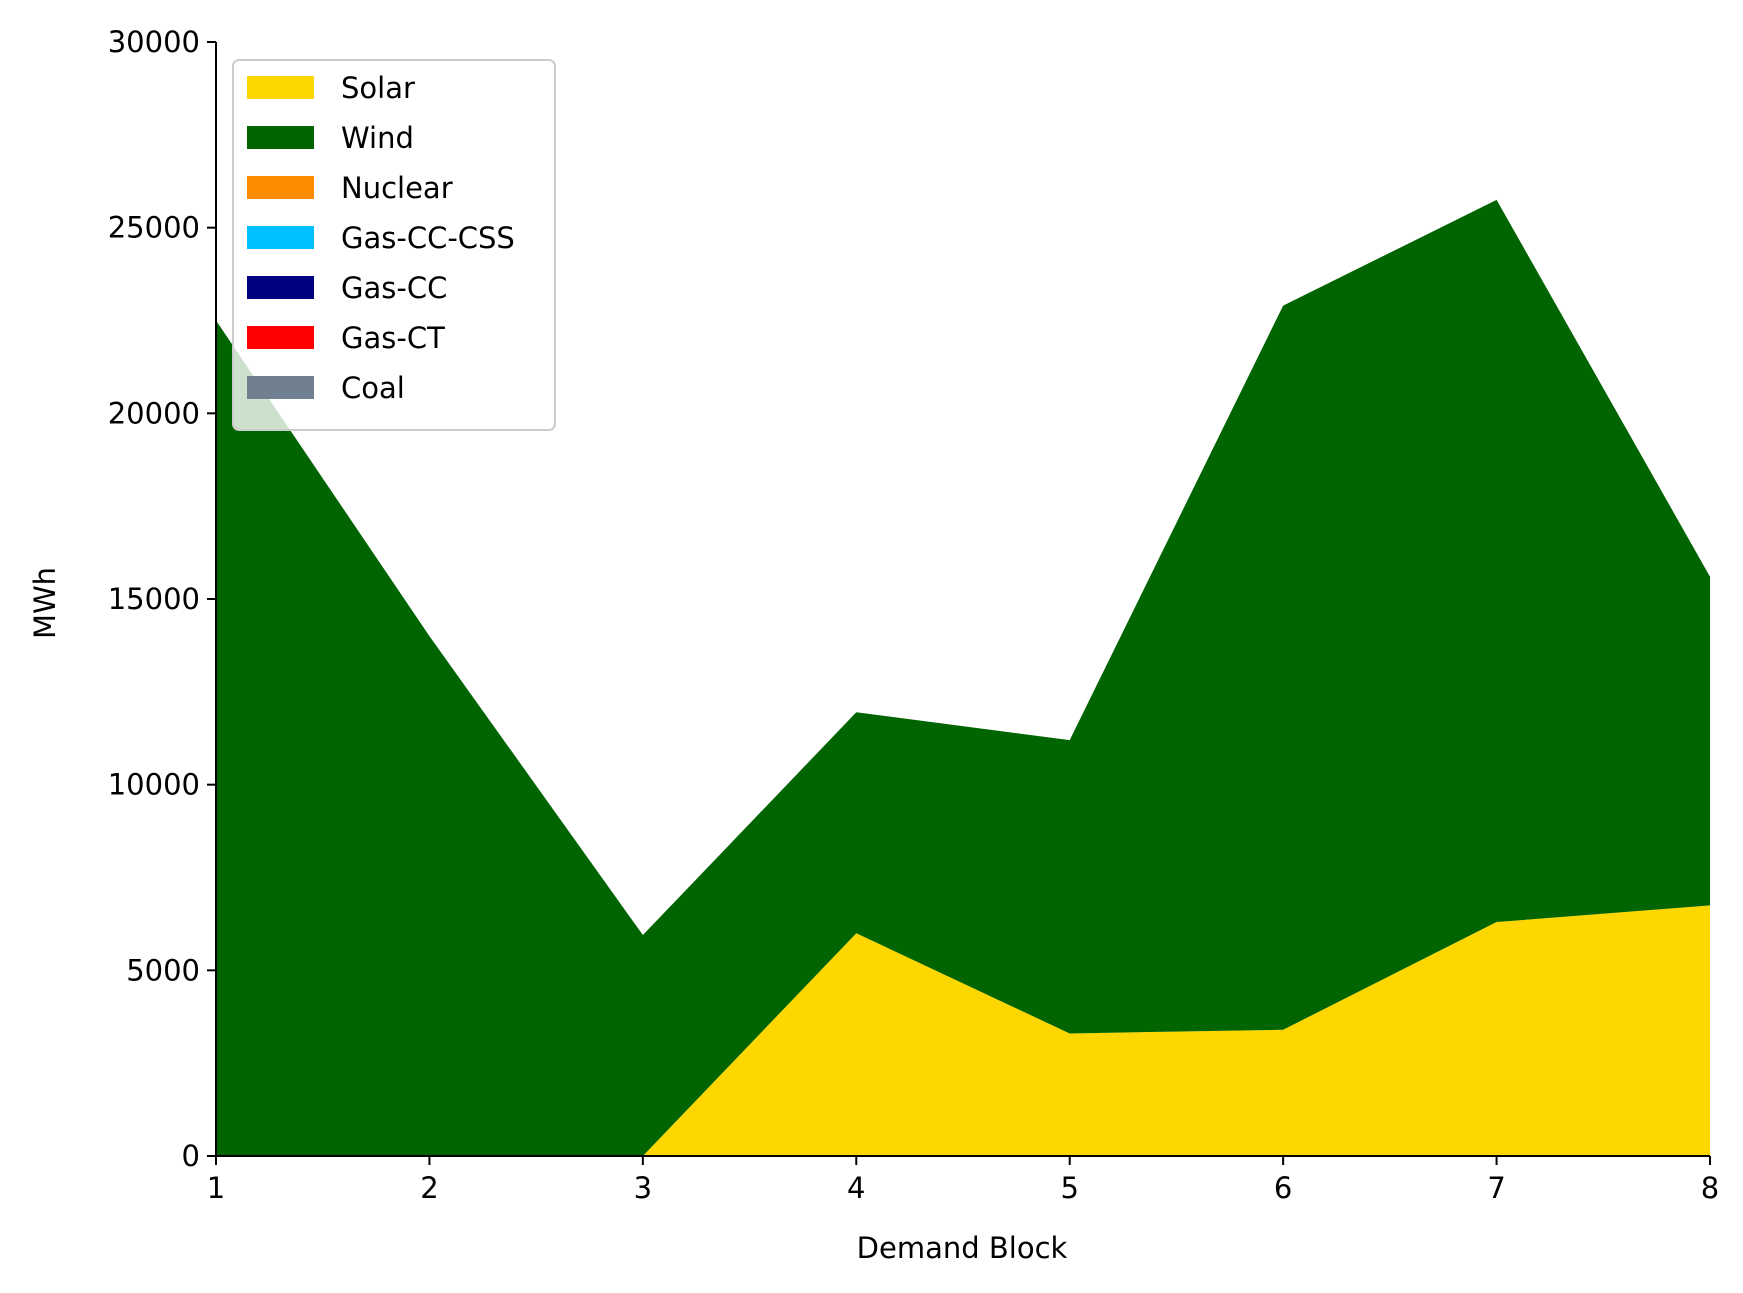 This screenshot has height=1293, width=1743. What do you see at coordinates (154, 599) in the screenshot?
I see `y-tick-label: 15000` at bounding box center [154, 599].